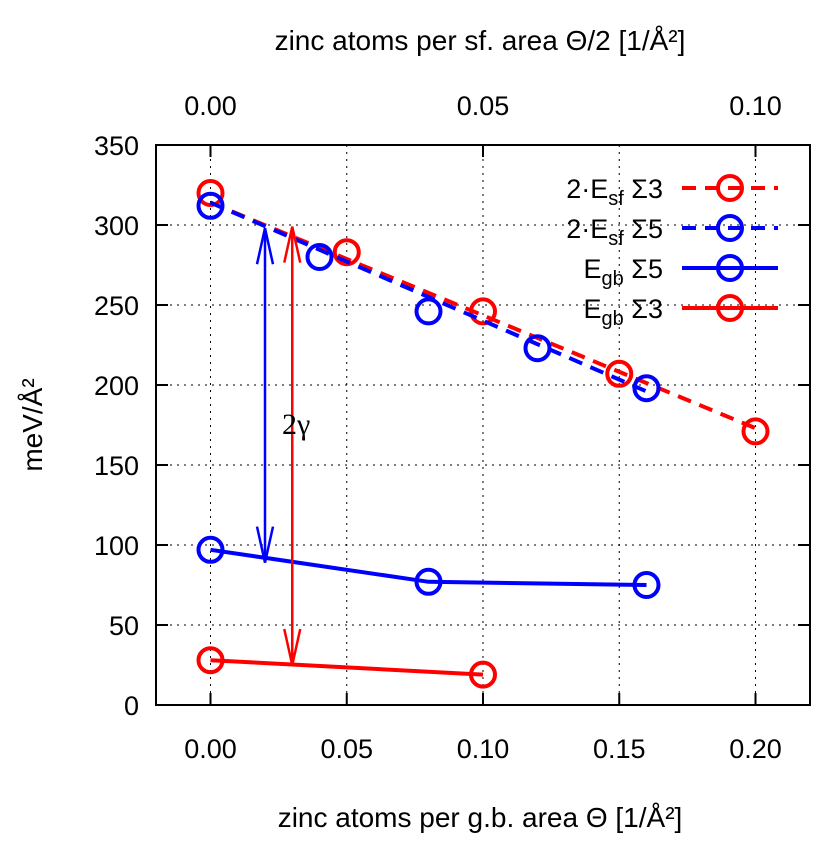 The width and height of the screenshot is (823, 841). What do you see at coordinates (124, 626) in the screenshot?
I see `y-tick-label: 50` at bounding box center [124, 626].